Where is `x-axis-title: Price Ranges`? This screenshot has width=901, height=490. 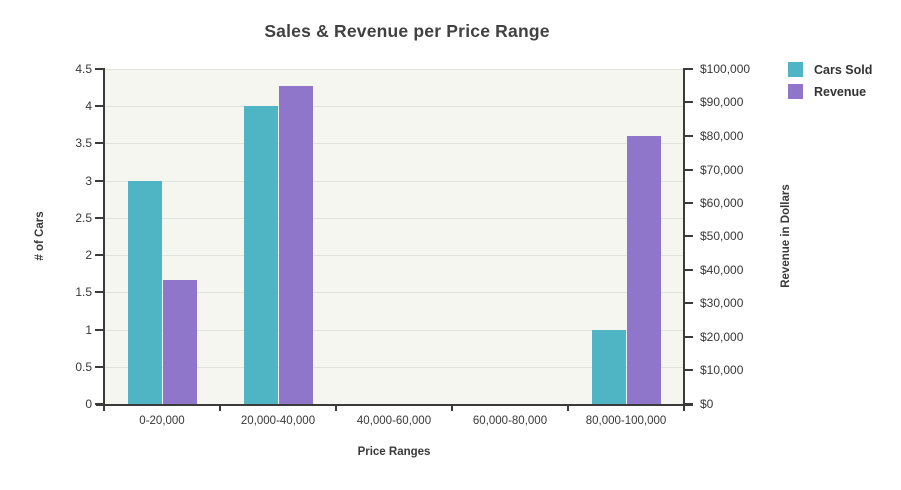 x-axis-title: Price Ranges is located at coordinates (394, 452).